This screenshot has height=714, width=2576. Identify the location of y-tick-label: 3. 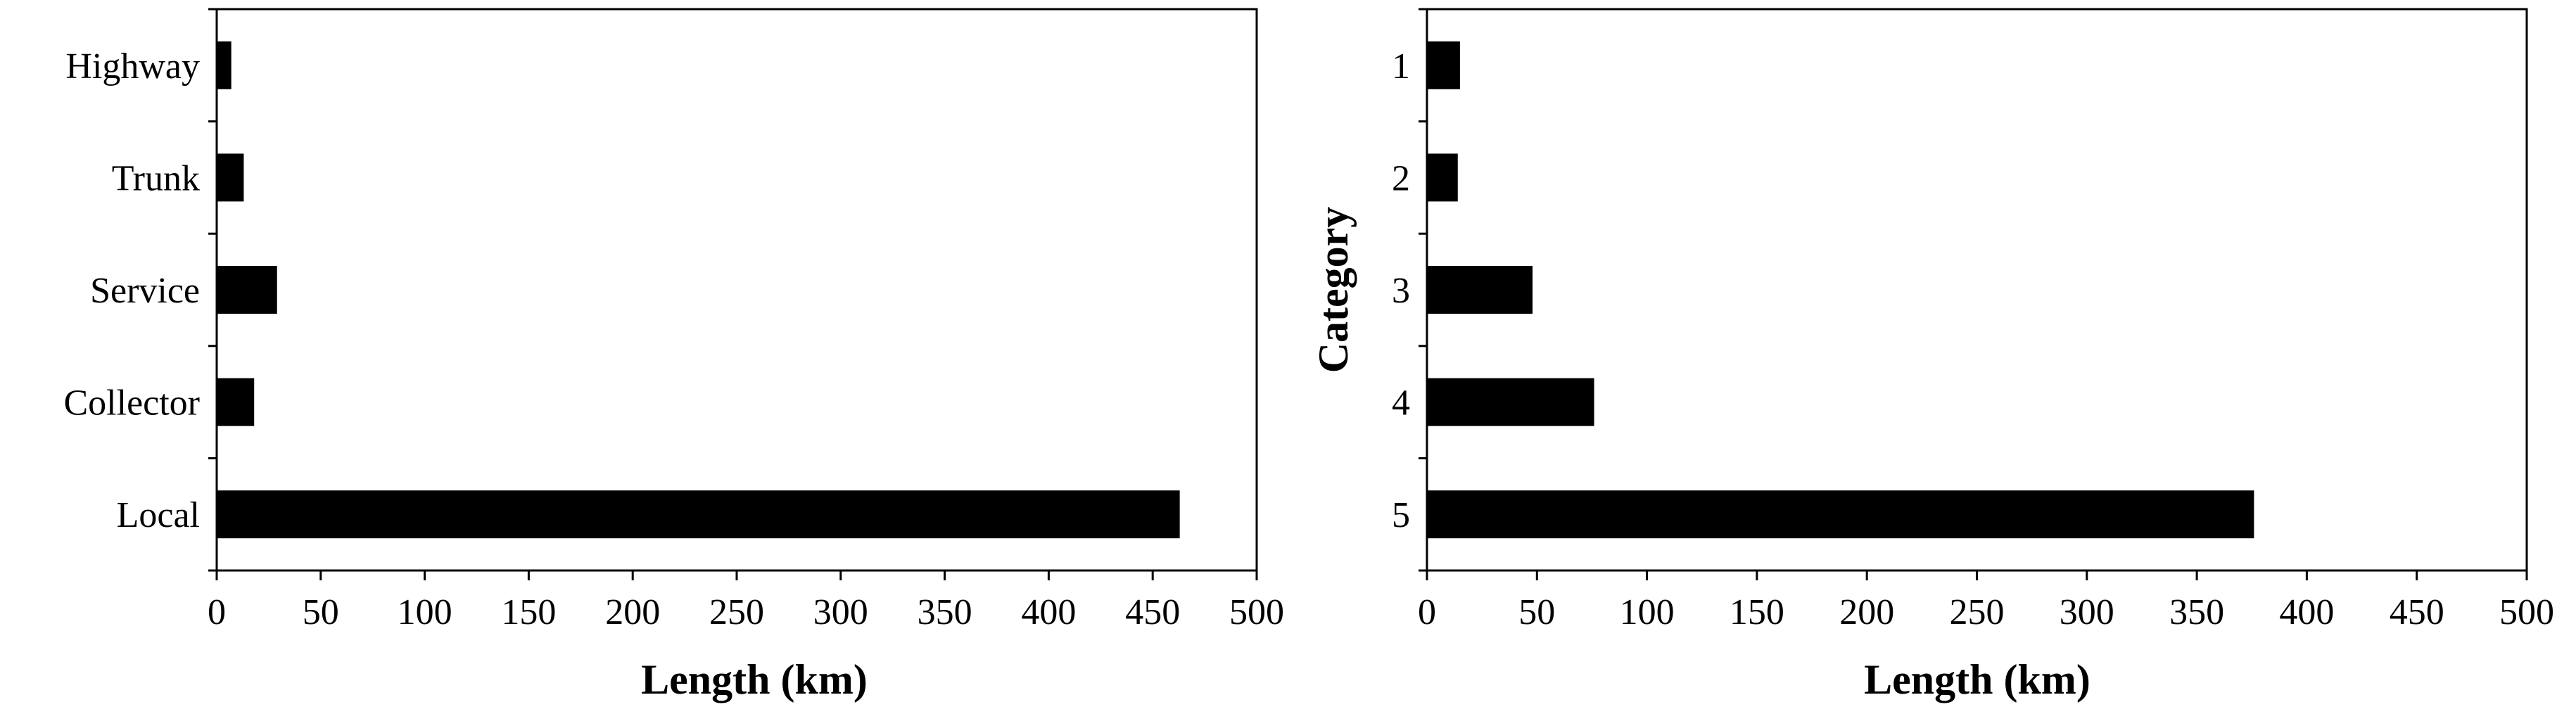
(1401, 291).